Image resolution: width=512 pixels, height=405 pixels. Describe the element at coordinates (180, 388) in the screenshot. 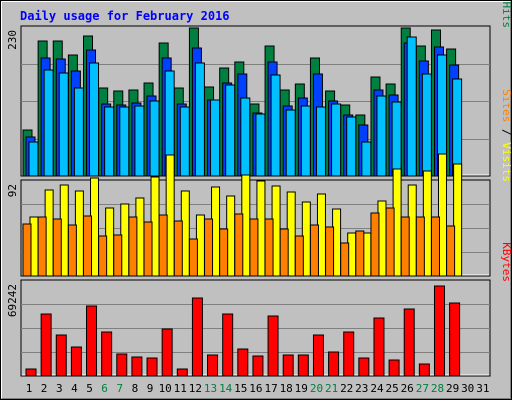

I see `day-label: 11` at that location.